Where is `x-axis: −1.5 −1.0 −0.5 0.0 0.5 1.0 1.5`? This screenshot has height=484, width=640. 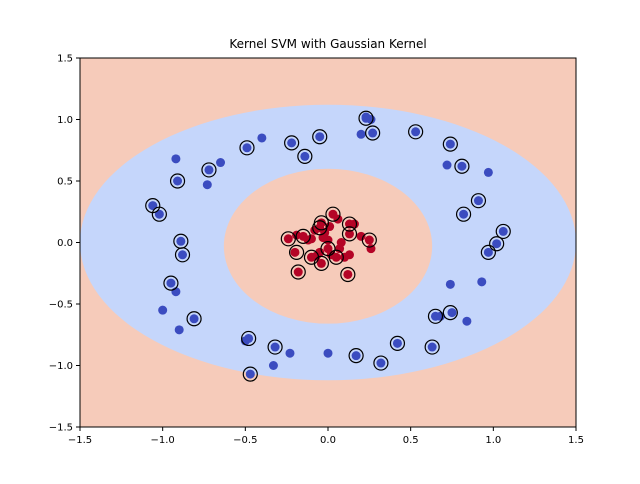
x-axis: −1.5 −1.0 −0.5 0.0 0.5 1.0 1.5 is located at coordinates (326, 436).